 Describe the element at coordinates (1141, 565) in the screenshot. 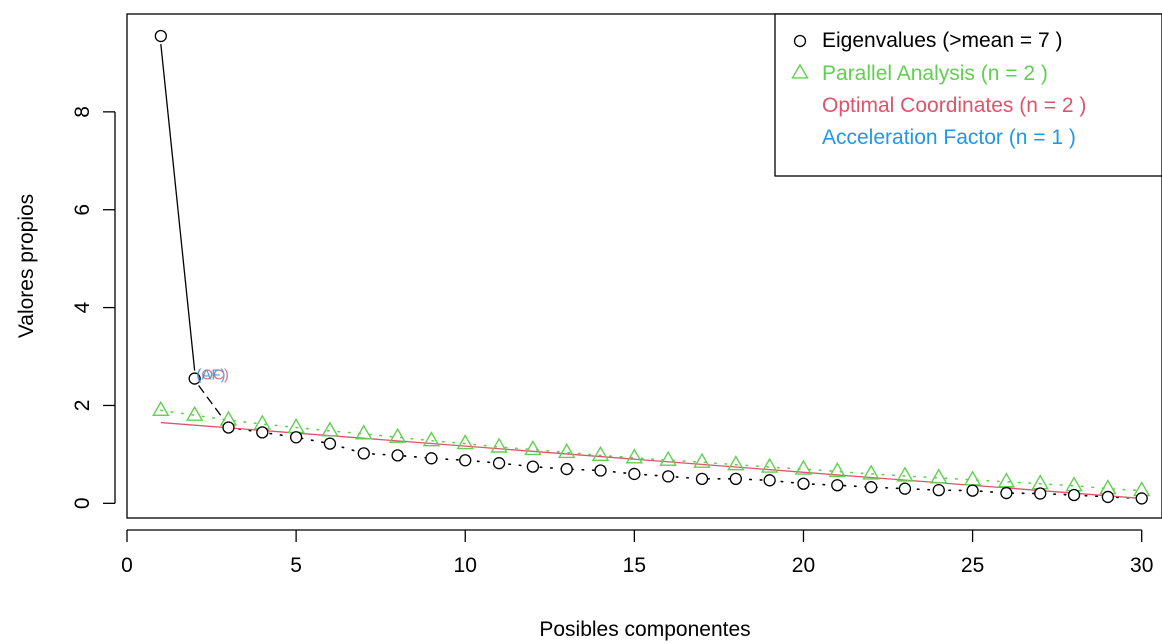

I see `x-tick-label: 30` at that location.